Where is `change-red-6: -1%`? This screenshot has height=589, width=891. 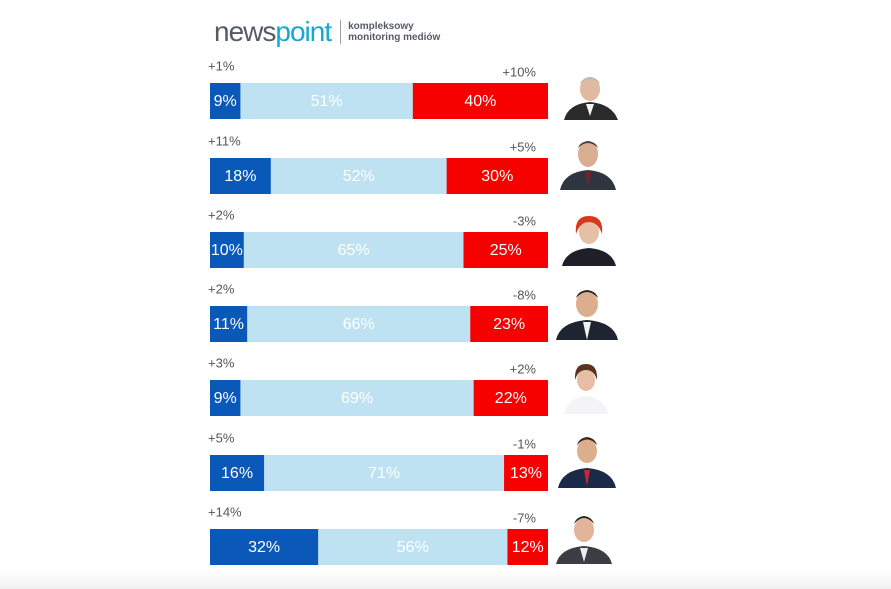 change-red-6: -1% is located at coordinates (525, 443).